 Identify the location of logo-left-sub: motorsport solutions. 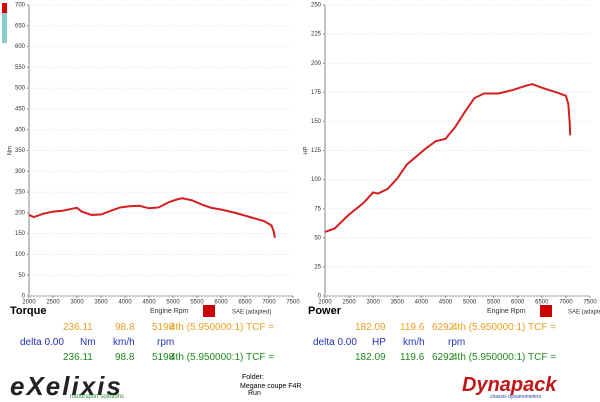
(97, 397).